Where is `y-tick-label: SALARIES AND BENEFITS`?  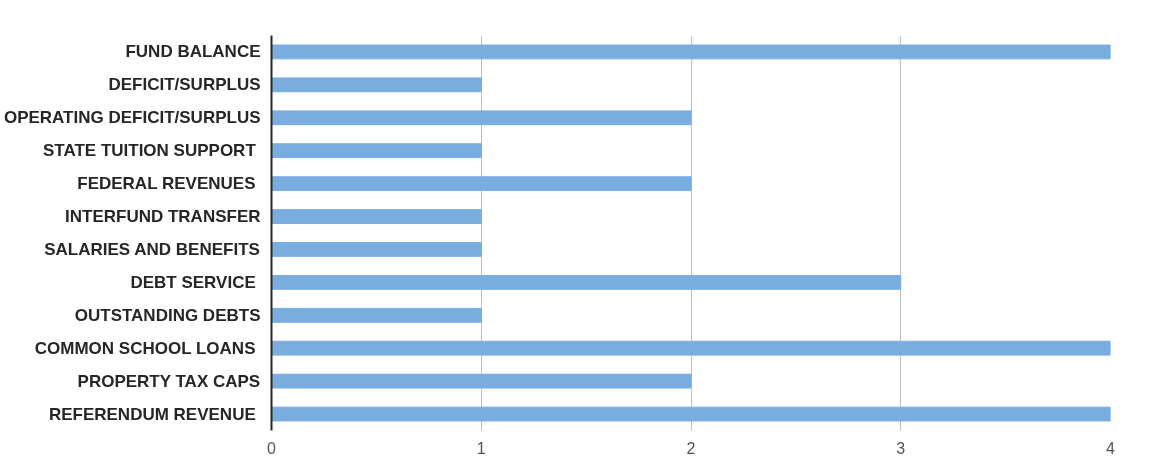
y-tick-label: SALARIES AND BENEFITS is located at coordinates (152, 249).